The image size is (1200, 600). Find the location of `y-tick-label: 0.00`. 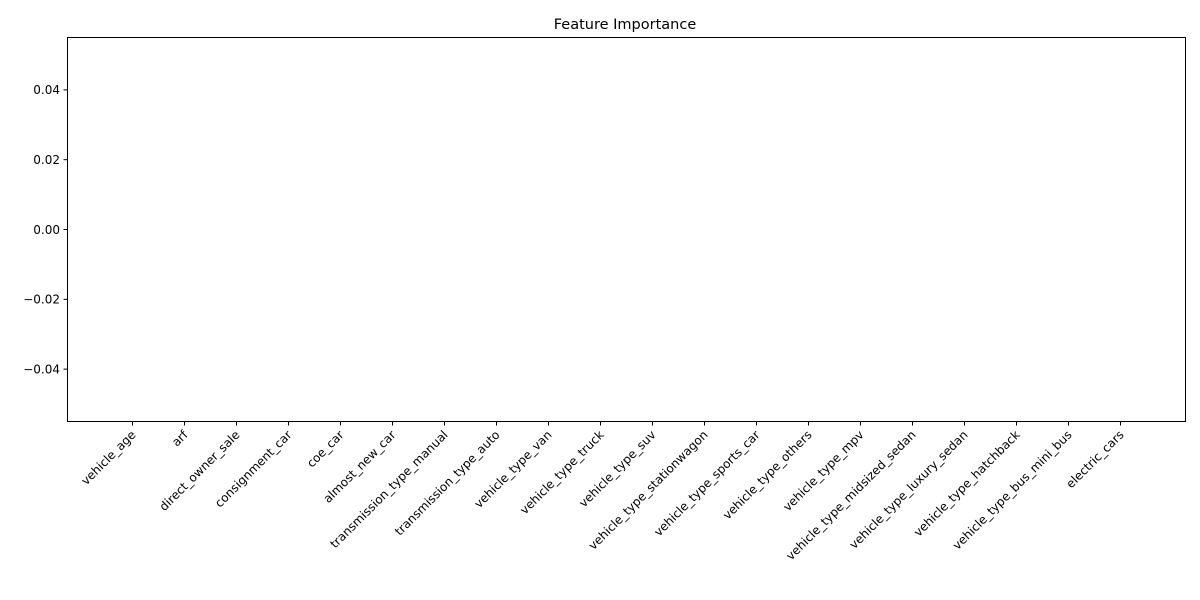

y-tick-label: 0.00 is located at coordinates (46, 230).